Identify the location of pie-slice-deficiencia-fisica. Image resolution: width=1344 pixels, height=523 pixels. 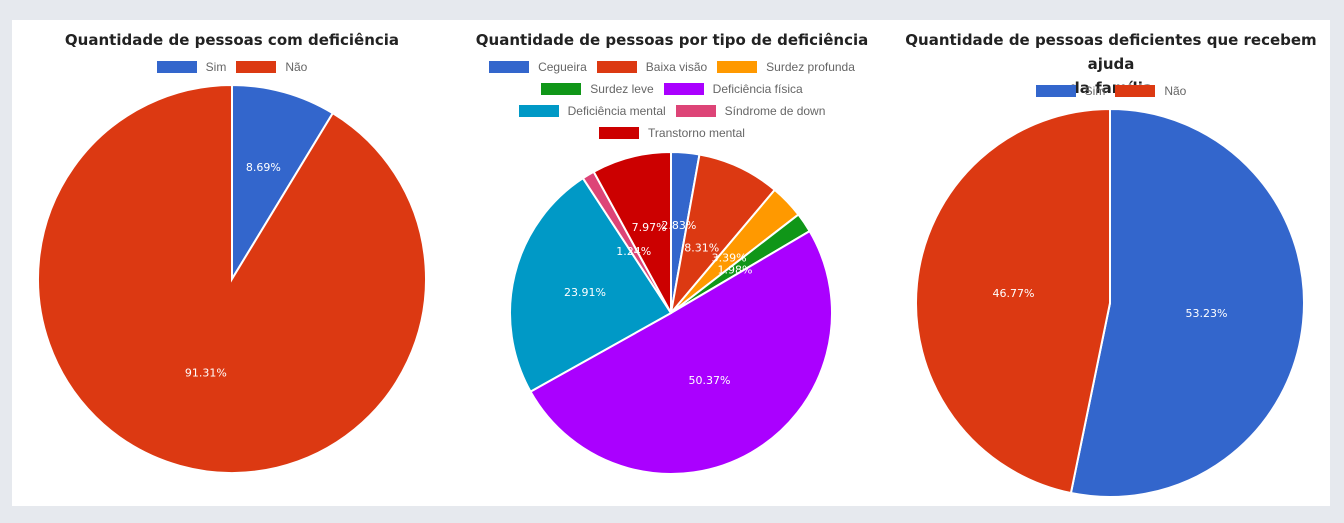
(681, 352).